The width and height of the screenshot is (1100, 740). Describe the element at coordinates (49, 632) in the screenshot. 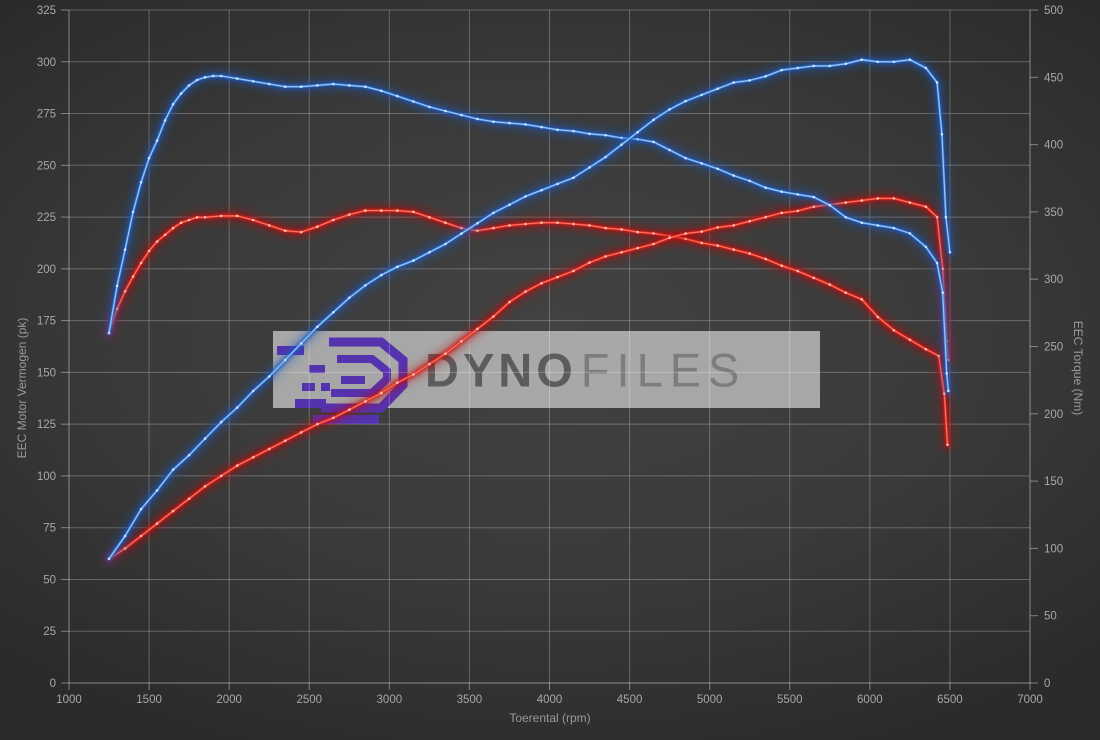

I see `svg-text: 25` at that location.